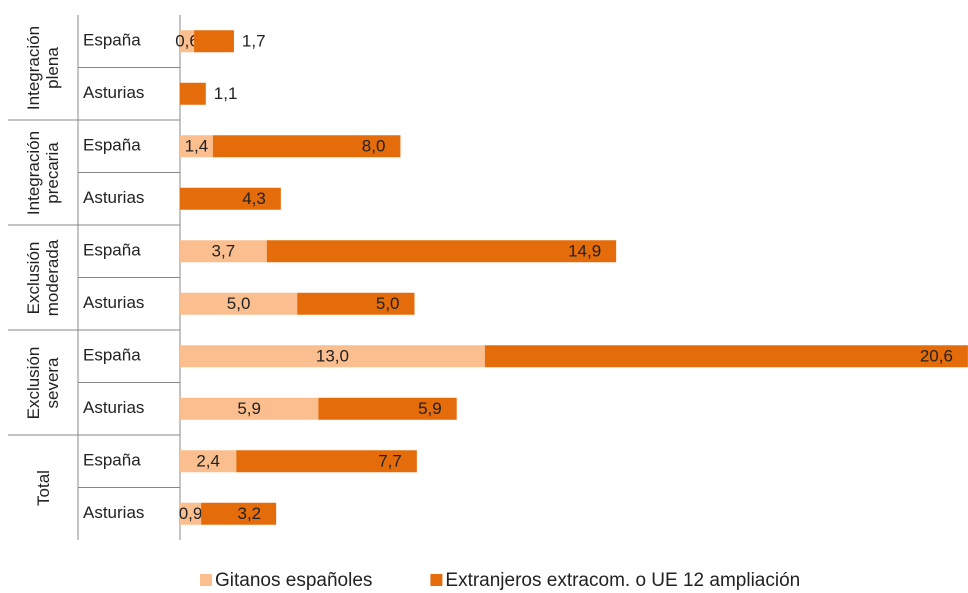  I want to click on value-label: 0,9, so click(191, 513).